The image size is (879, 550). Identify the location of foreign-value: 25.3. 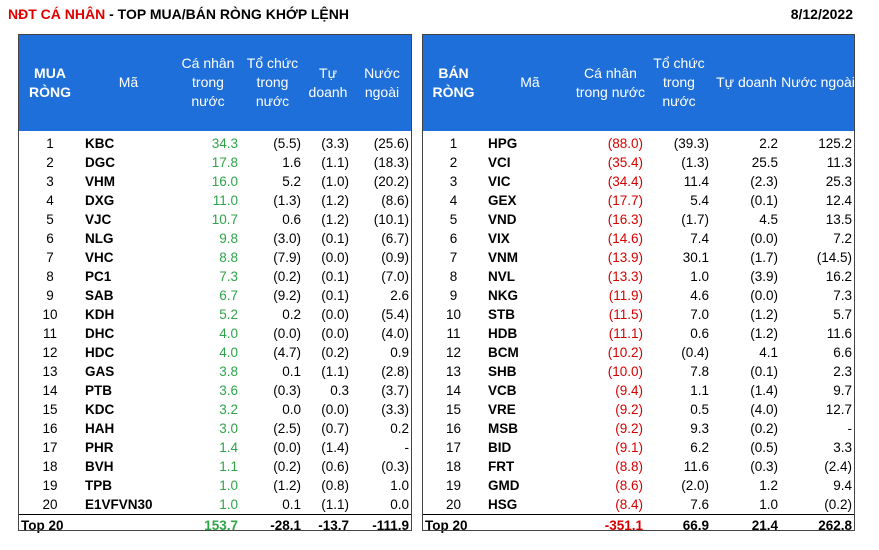
(838, 181).